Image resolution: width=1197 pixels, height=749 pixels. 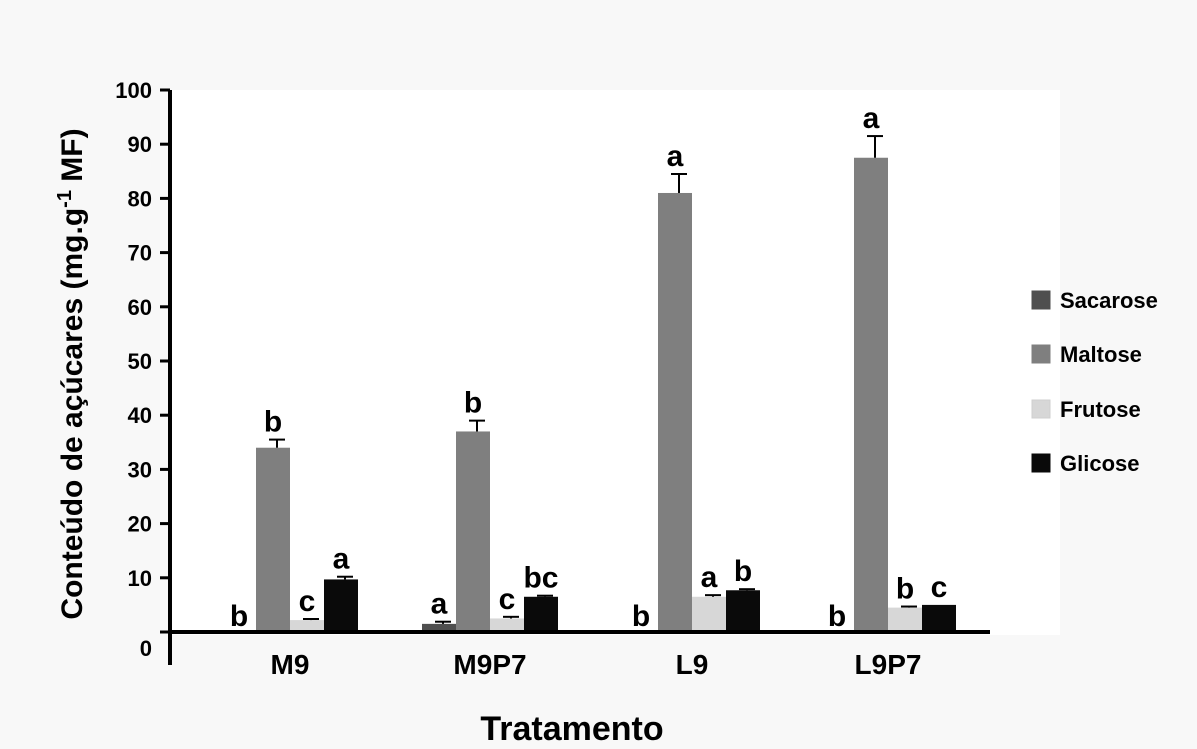 I want to click on legend-label: Frutose, so click(x=1100, y=409).